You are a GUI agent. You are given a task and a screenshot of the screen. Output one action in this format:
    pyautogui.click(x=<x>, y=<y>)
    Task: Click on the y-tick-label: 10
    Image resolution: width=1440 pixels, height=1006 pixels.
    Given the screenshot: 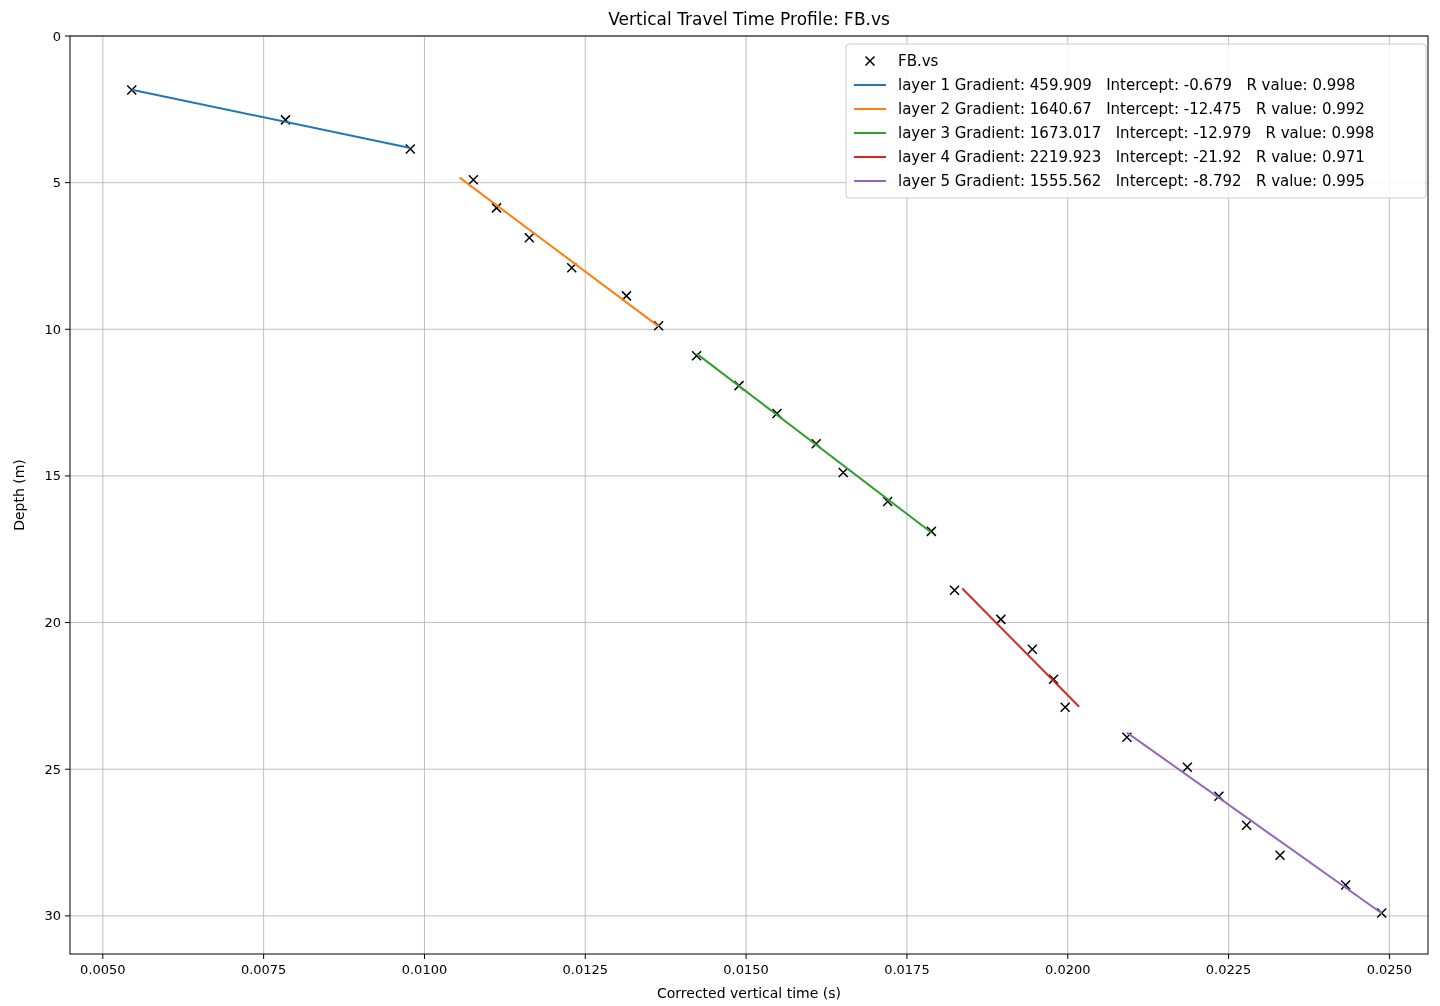 What is the action you would take?
    pyautogui.click(x=52, y=329)
    